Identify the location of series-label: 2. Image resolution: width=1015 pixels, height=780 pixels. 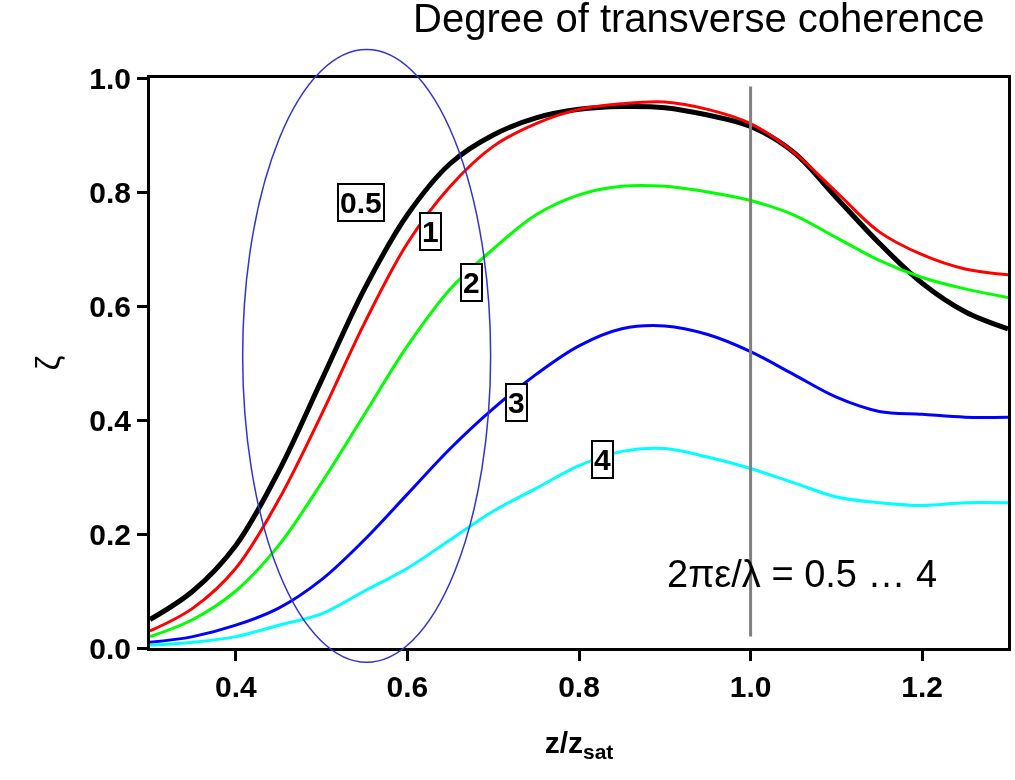
(471, 282).